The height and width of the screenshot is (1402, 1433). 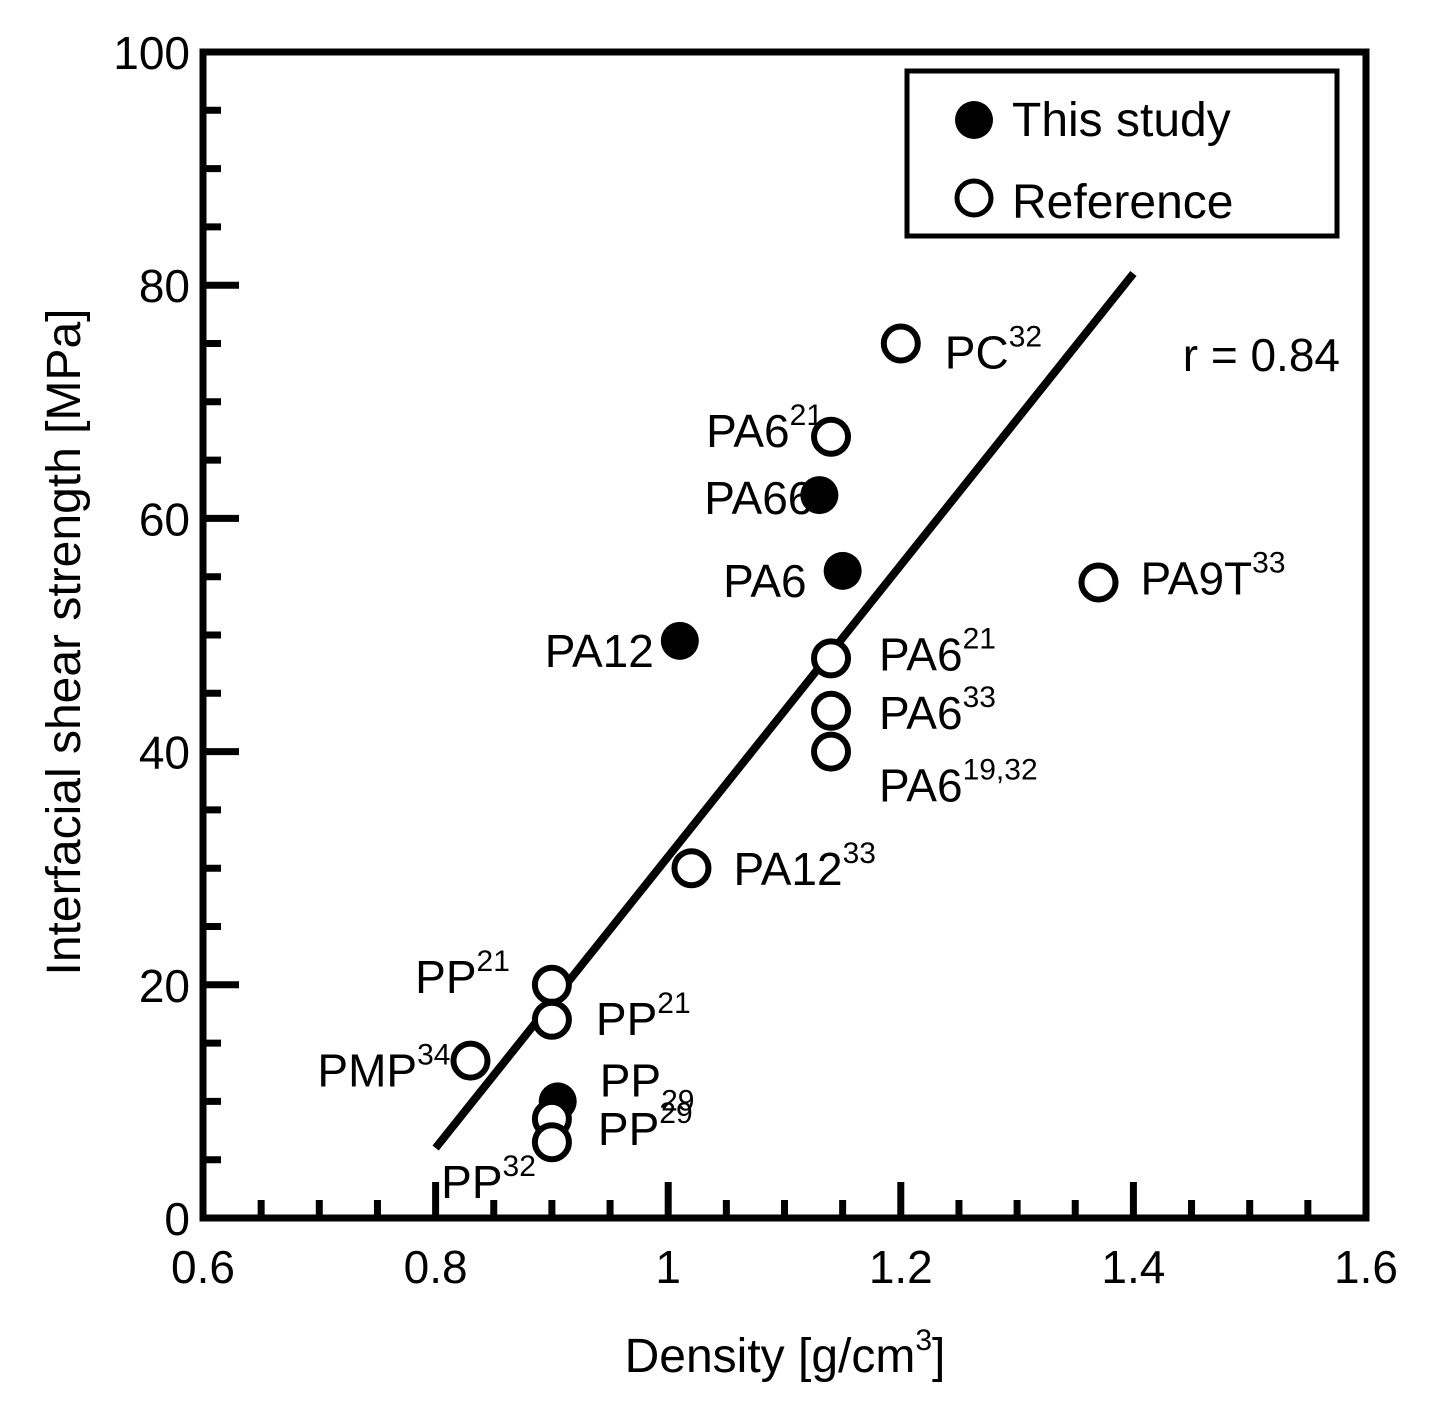 I want to click on y-tick-label: 60, so click(x=164, y=519).